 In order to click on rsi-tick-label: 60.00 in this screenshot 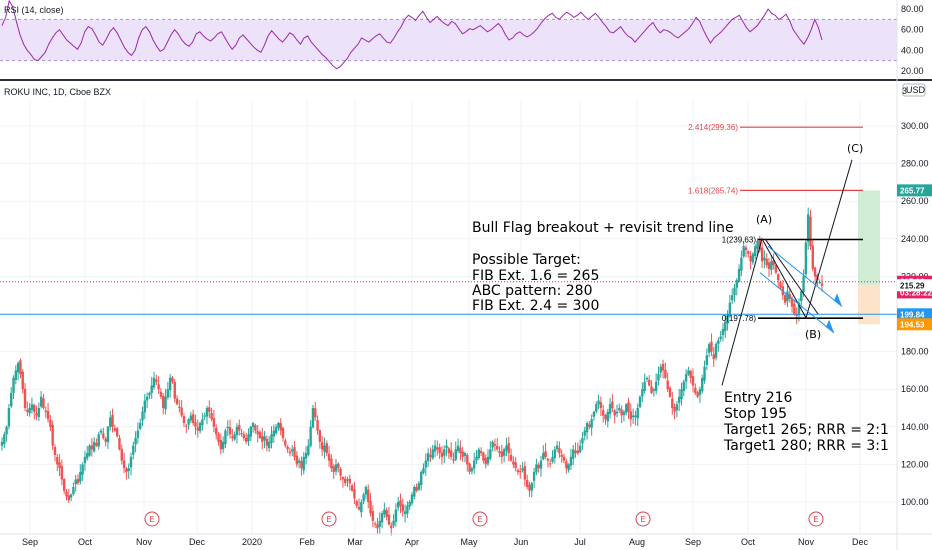, I will do `click(912, 30)`.